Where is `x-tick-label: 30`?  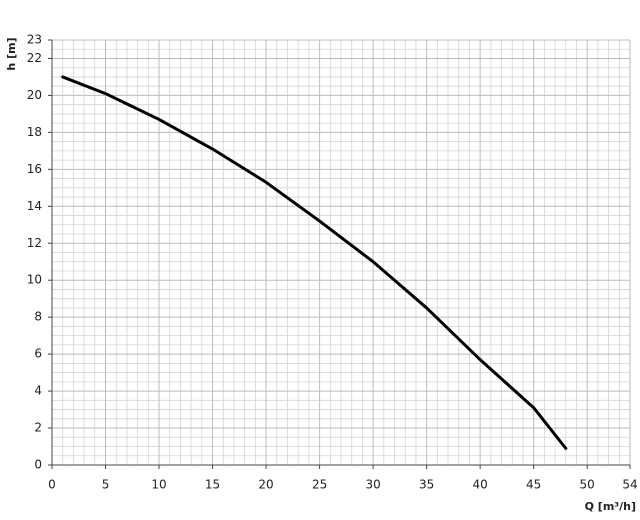
x-tick-label: 30 is located at coordinates (372, 485).